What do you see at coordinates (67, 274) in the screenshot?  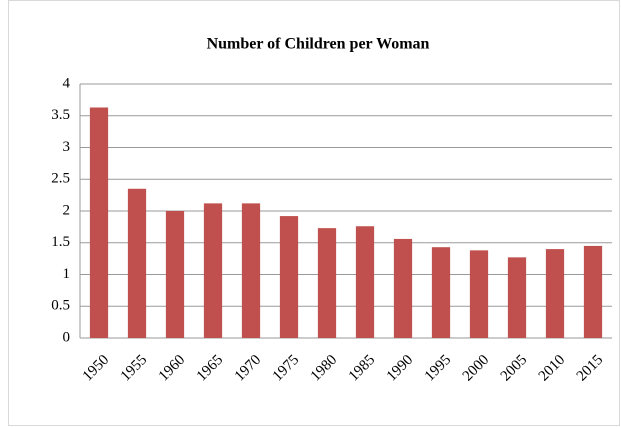 I see `y-tick-label: 1` at bounding box center [67, 274].